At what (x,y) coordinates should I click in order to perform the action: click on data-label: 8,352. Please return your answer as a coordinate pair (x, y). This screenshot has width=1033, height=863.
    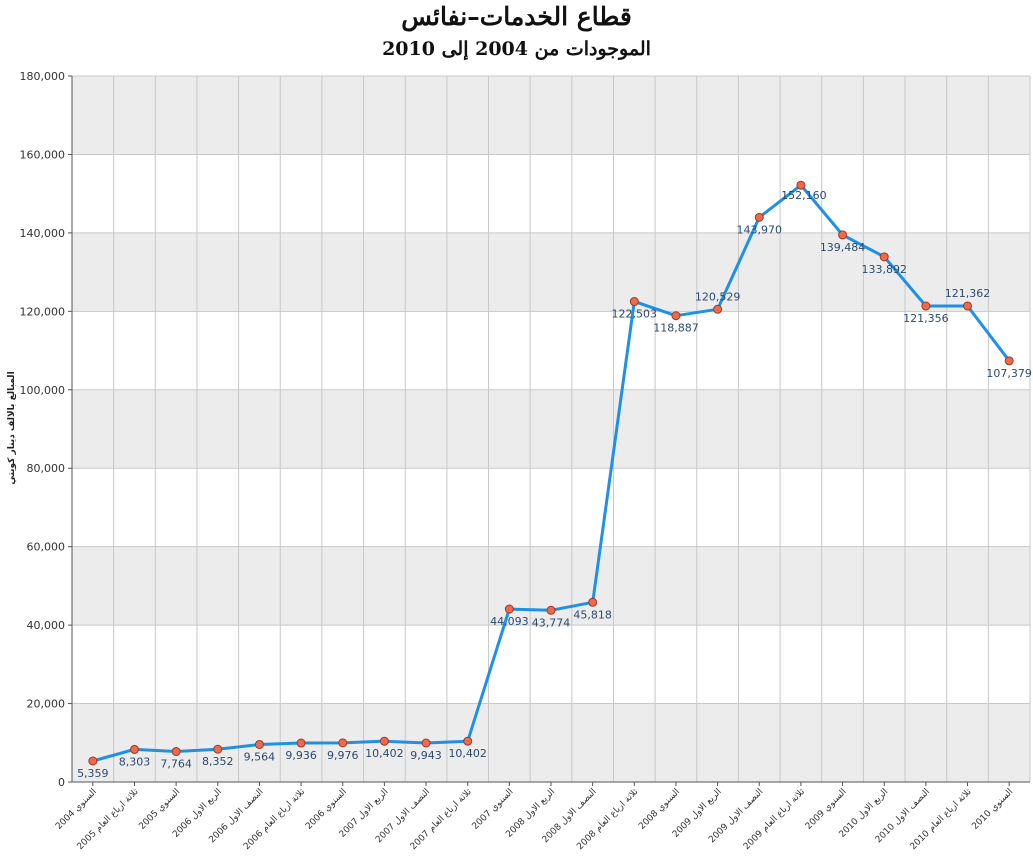
    Looking at the image, I should click on (218, 761).